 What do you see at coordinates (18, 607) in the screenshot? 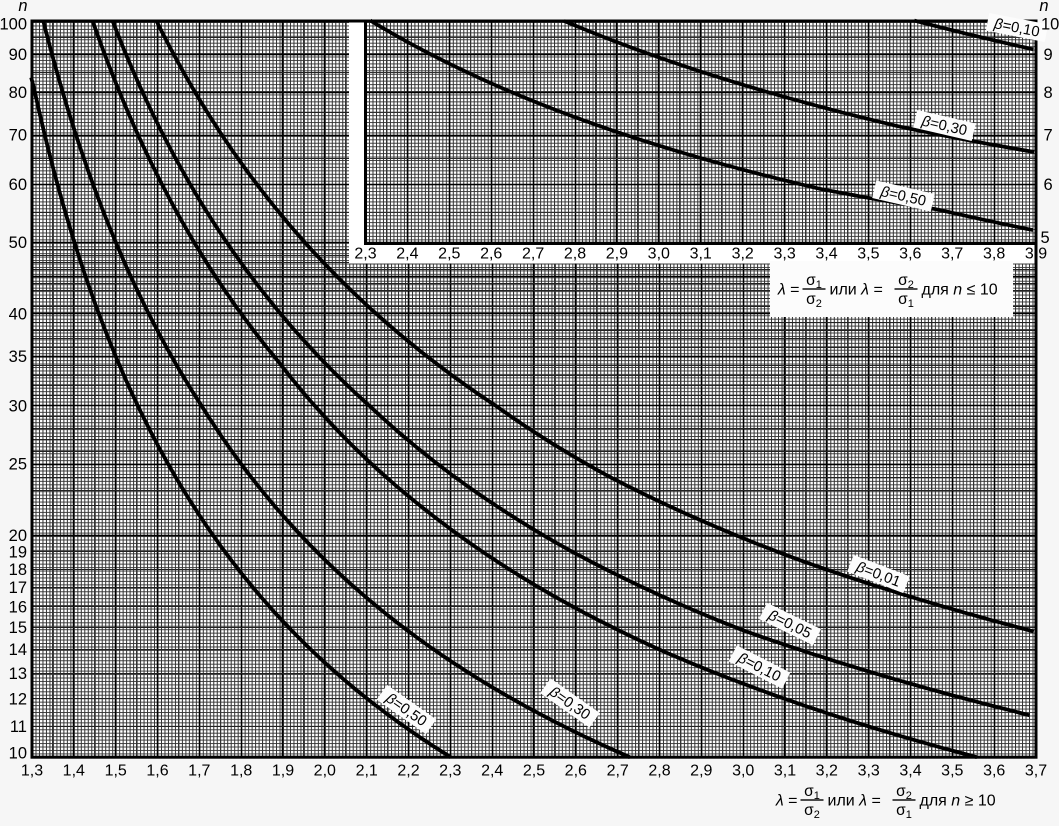
I see `svg-text: 16` at bounding box center [18, 607].